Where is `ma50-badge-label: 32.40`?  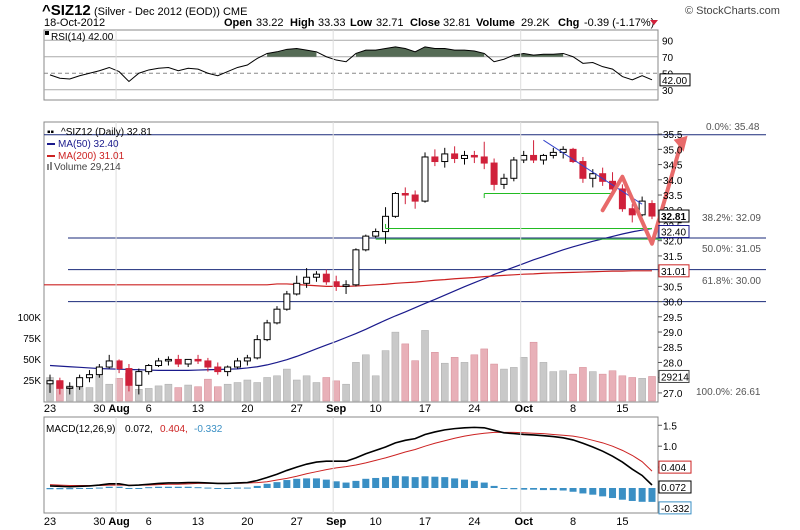
ma50-badge-label: 32.40 is located at coordinates (673, 233).